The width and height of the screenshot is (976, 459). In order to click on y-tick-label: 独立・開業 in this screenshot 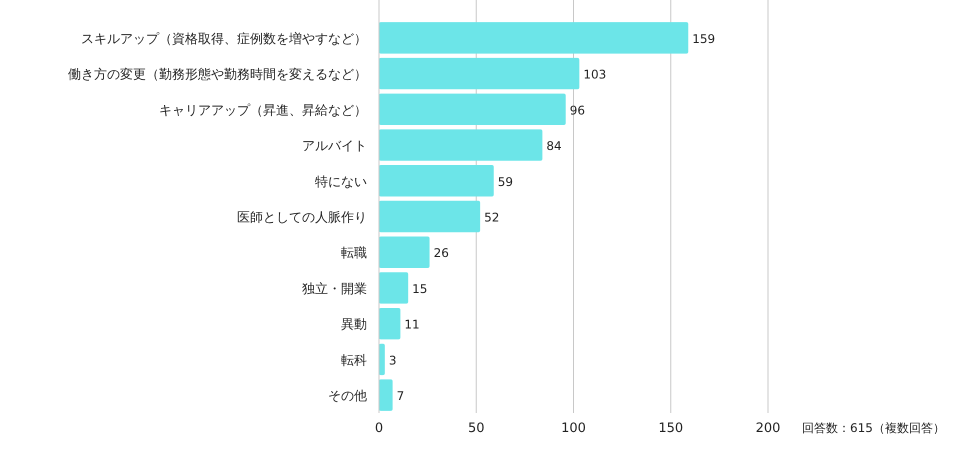, I will do `click(334, 288)`.